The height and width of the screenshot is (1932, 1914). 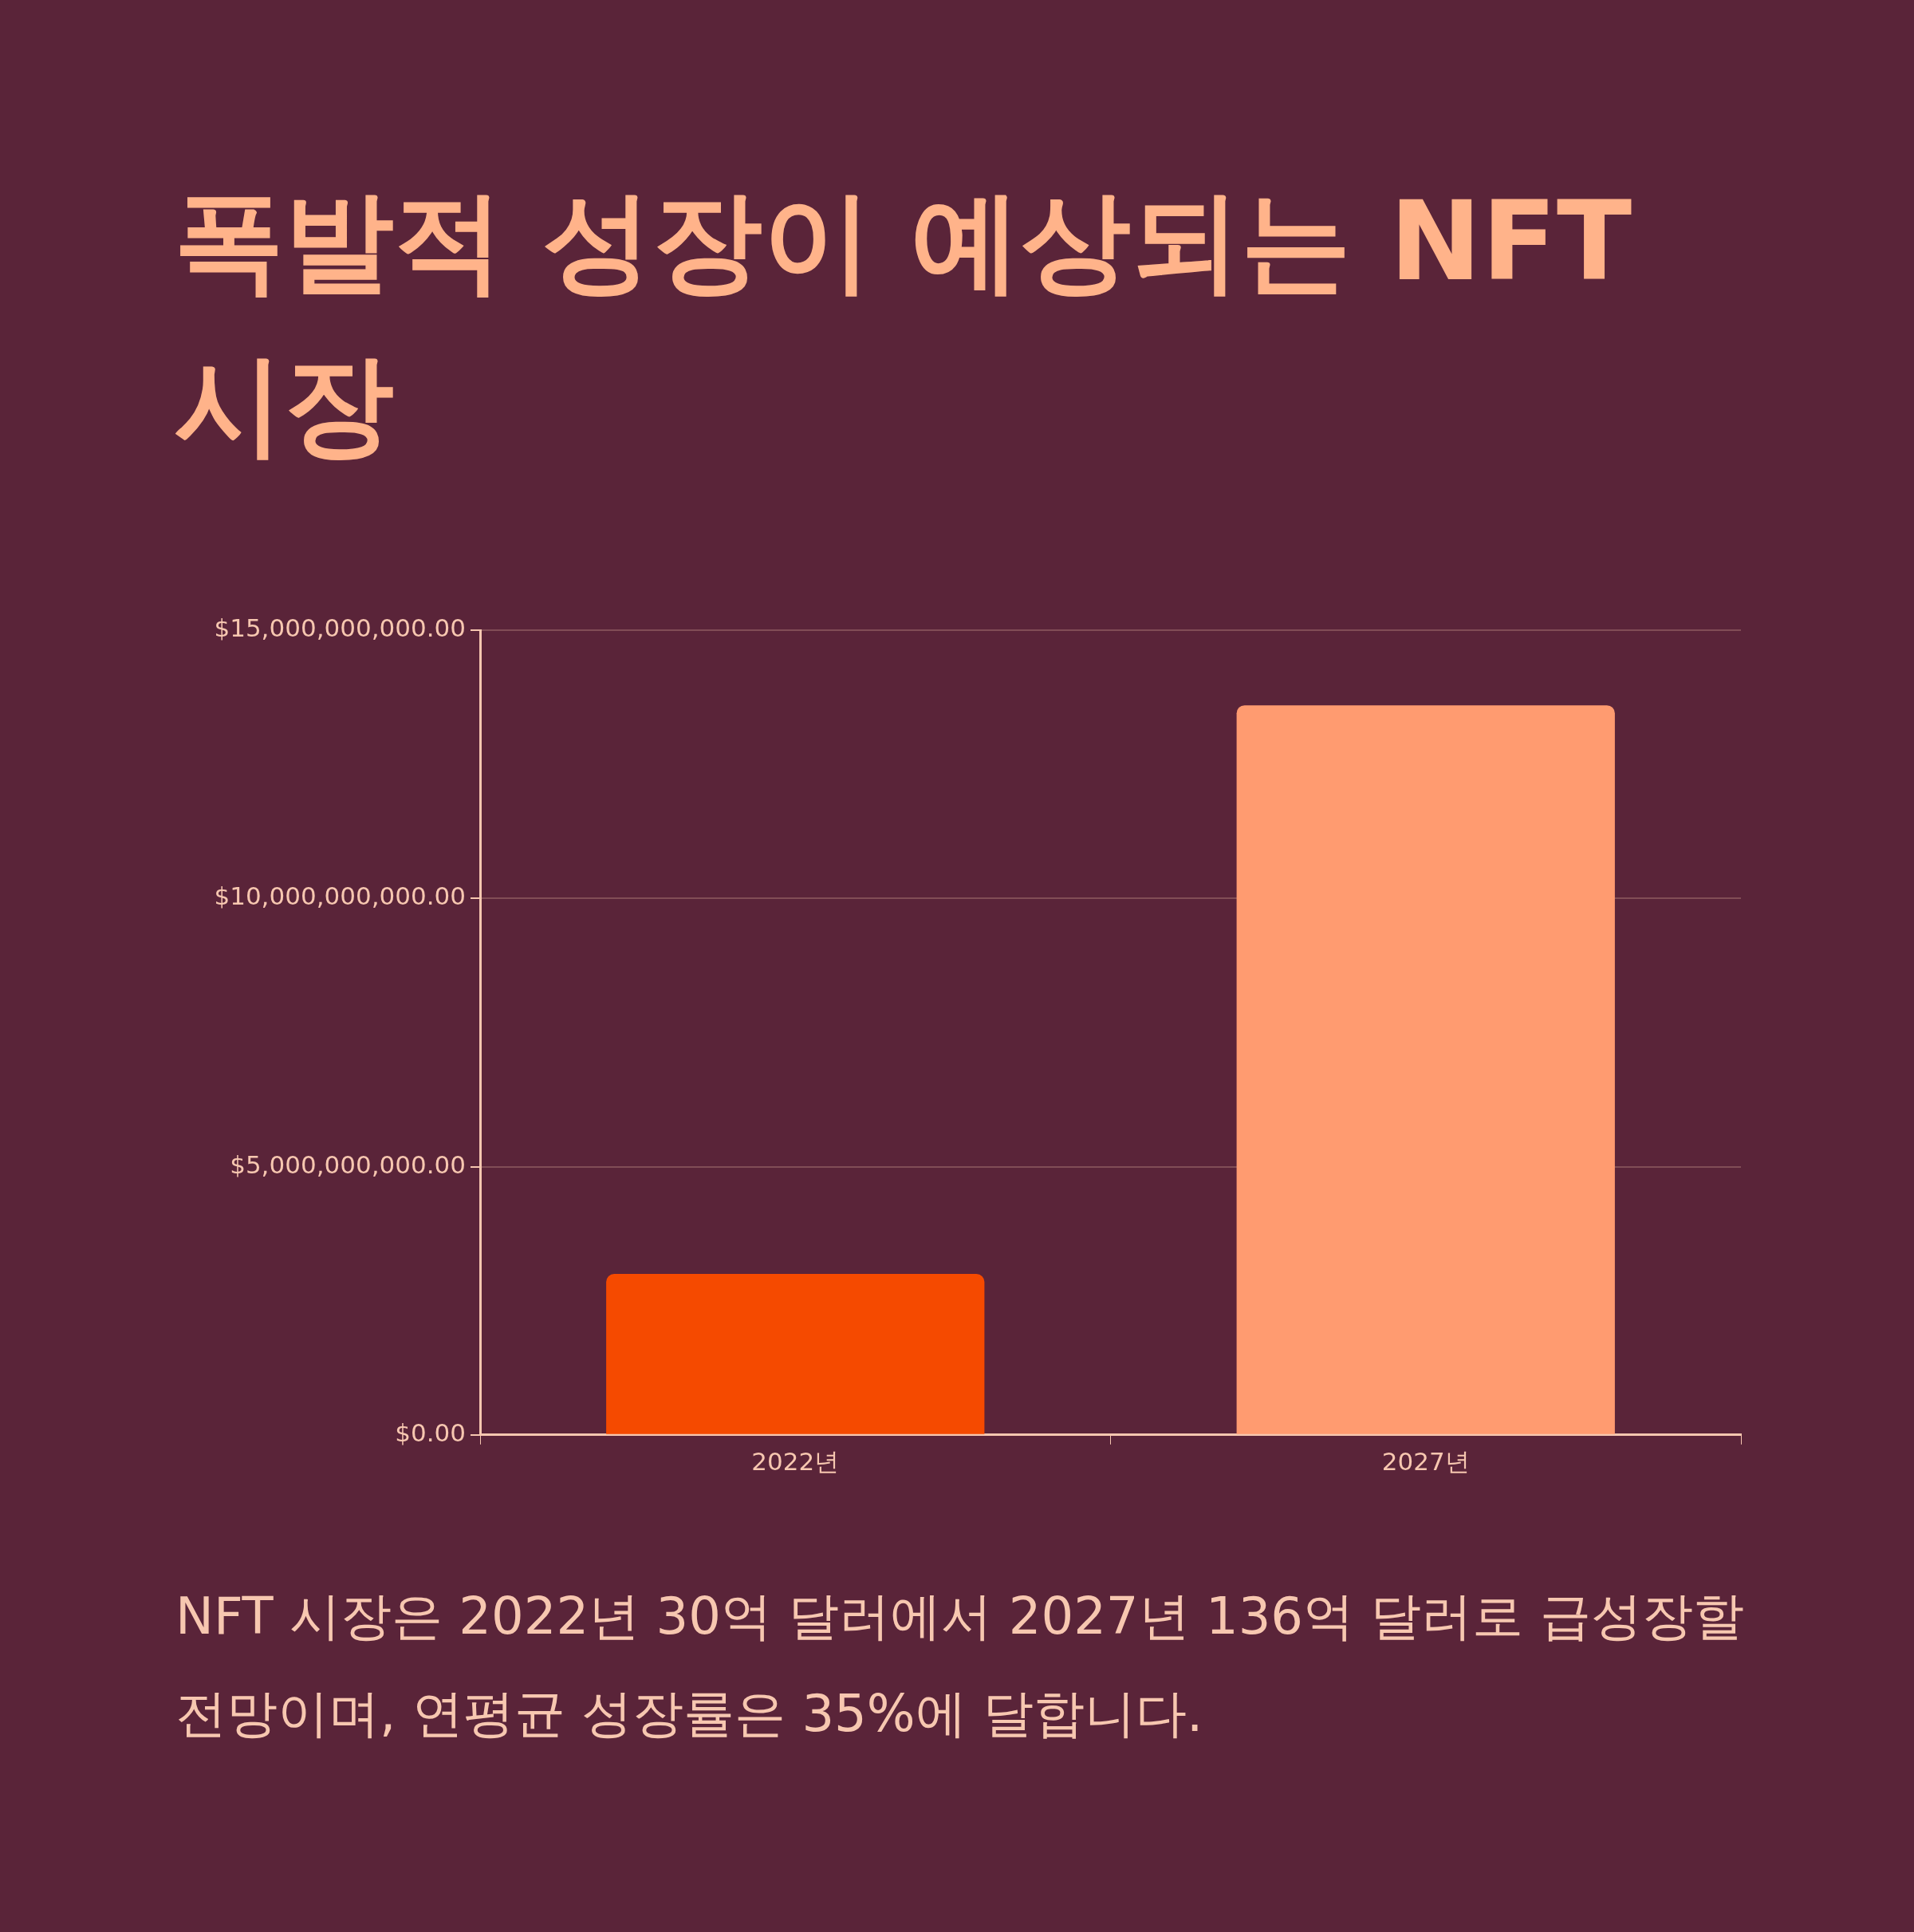 I want to click on y-tick-label: $0.00, so click(x=430, y=1432).